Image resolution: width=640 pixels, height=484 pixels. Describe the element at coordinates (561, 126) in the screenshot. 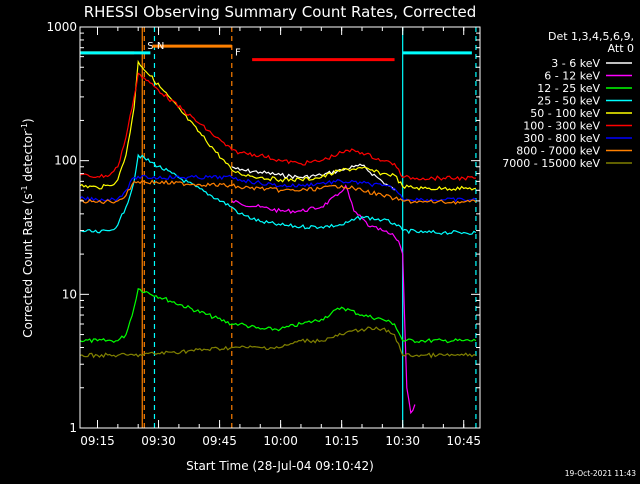

I see `legend-label-5: 100 - 300 keV` at that location.